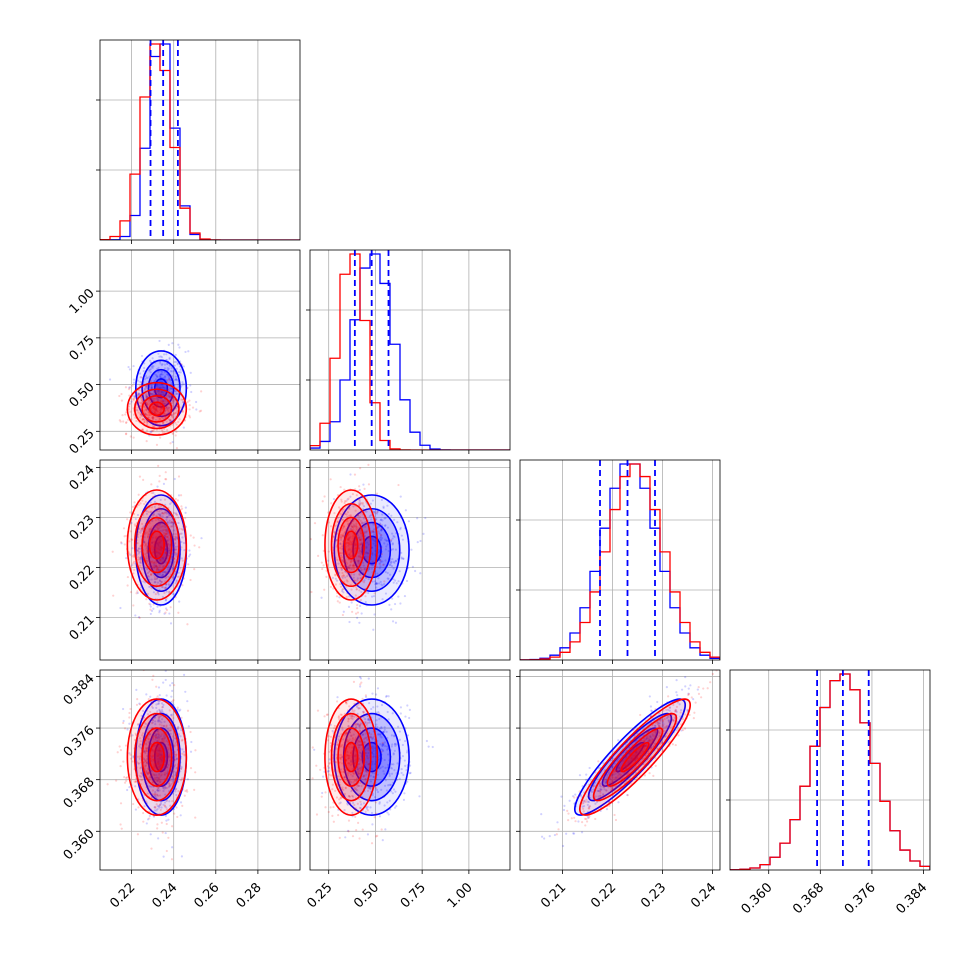 Image resolution: width=970 pixels, height=970 pixels. I want to click on contour-red, so click(156, 409).